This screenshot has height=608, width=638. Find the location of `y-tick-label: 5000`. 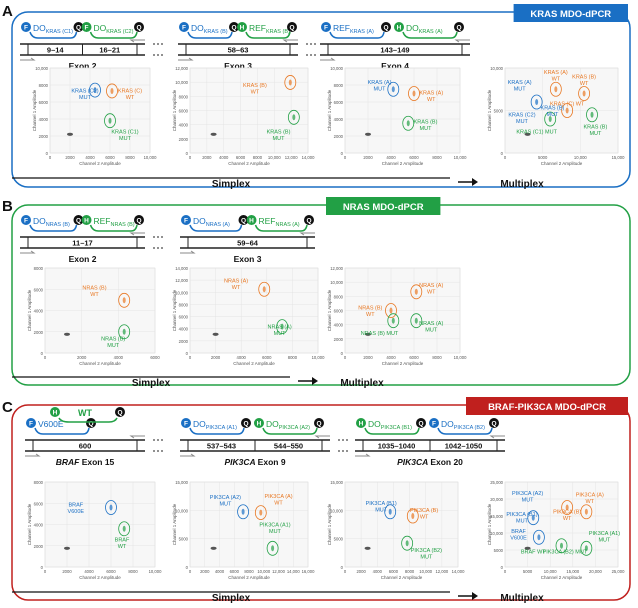

y-tick-label: 5000 is located at coordinates (499, 111).